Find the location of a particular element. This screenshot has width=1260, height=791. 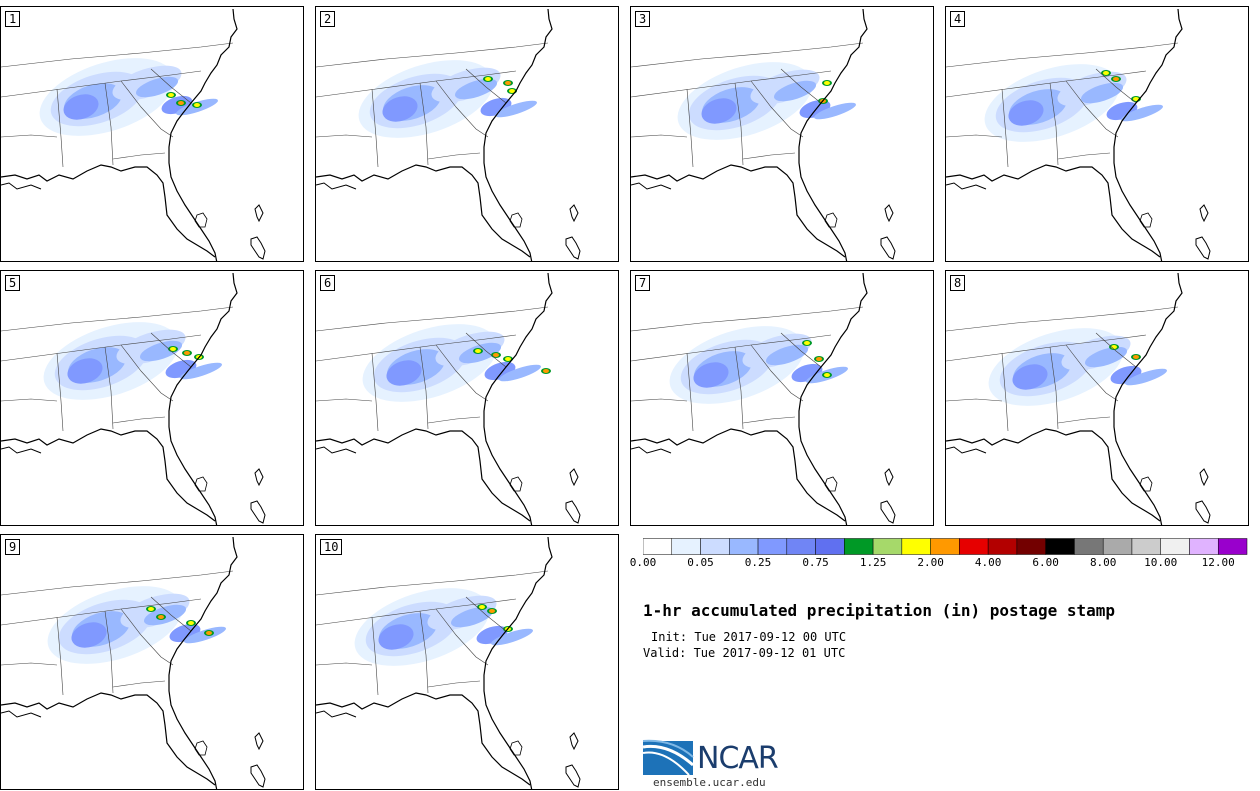

panel-label: 2 is located at coordinates (328, 19).